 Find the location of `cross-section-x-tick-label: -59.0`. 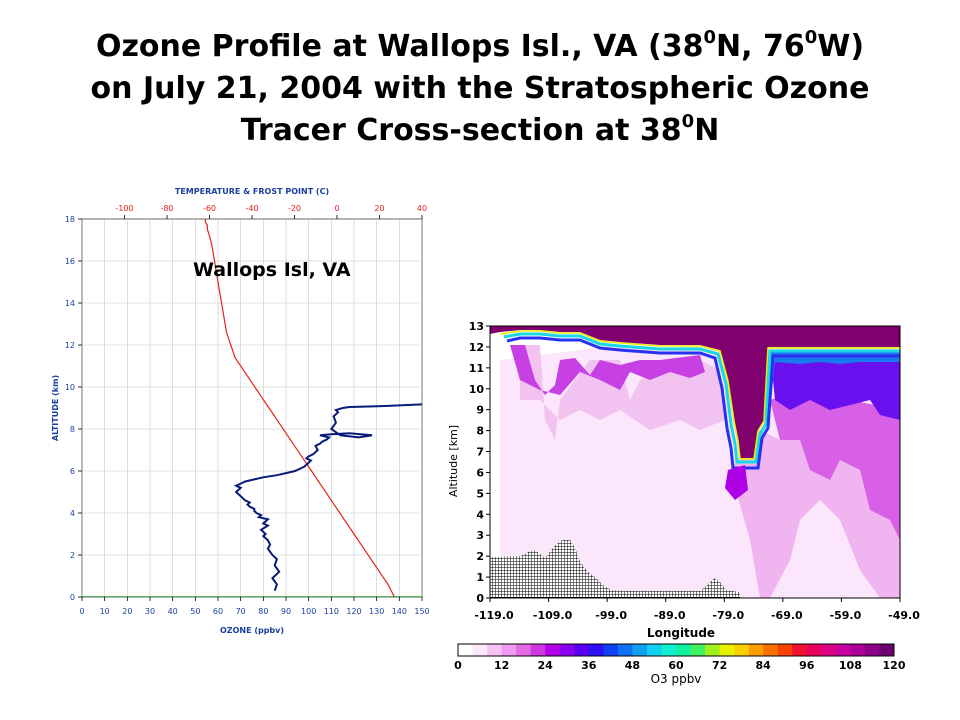

cross-section-x-tick-label: -59.0 is located at coordinates (846, 615).